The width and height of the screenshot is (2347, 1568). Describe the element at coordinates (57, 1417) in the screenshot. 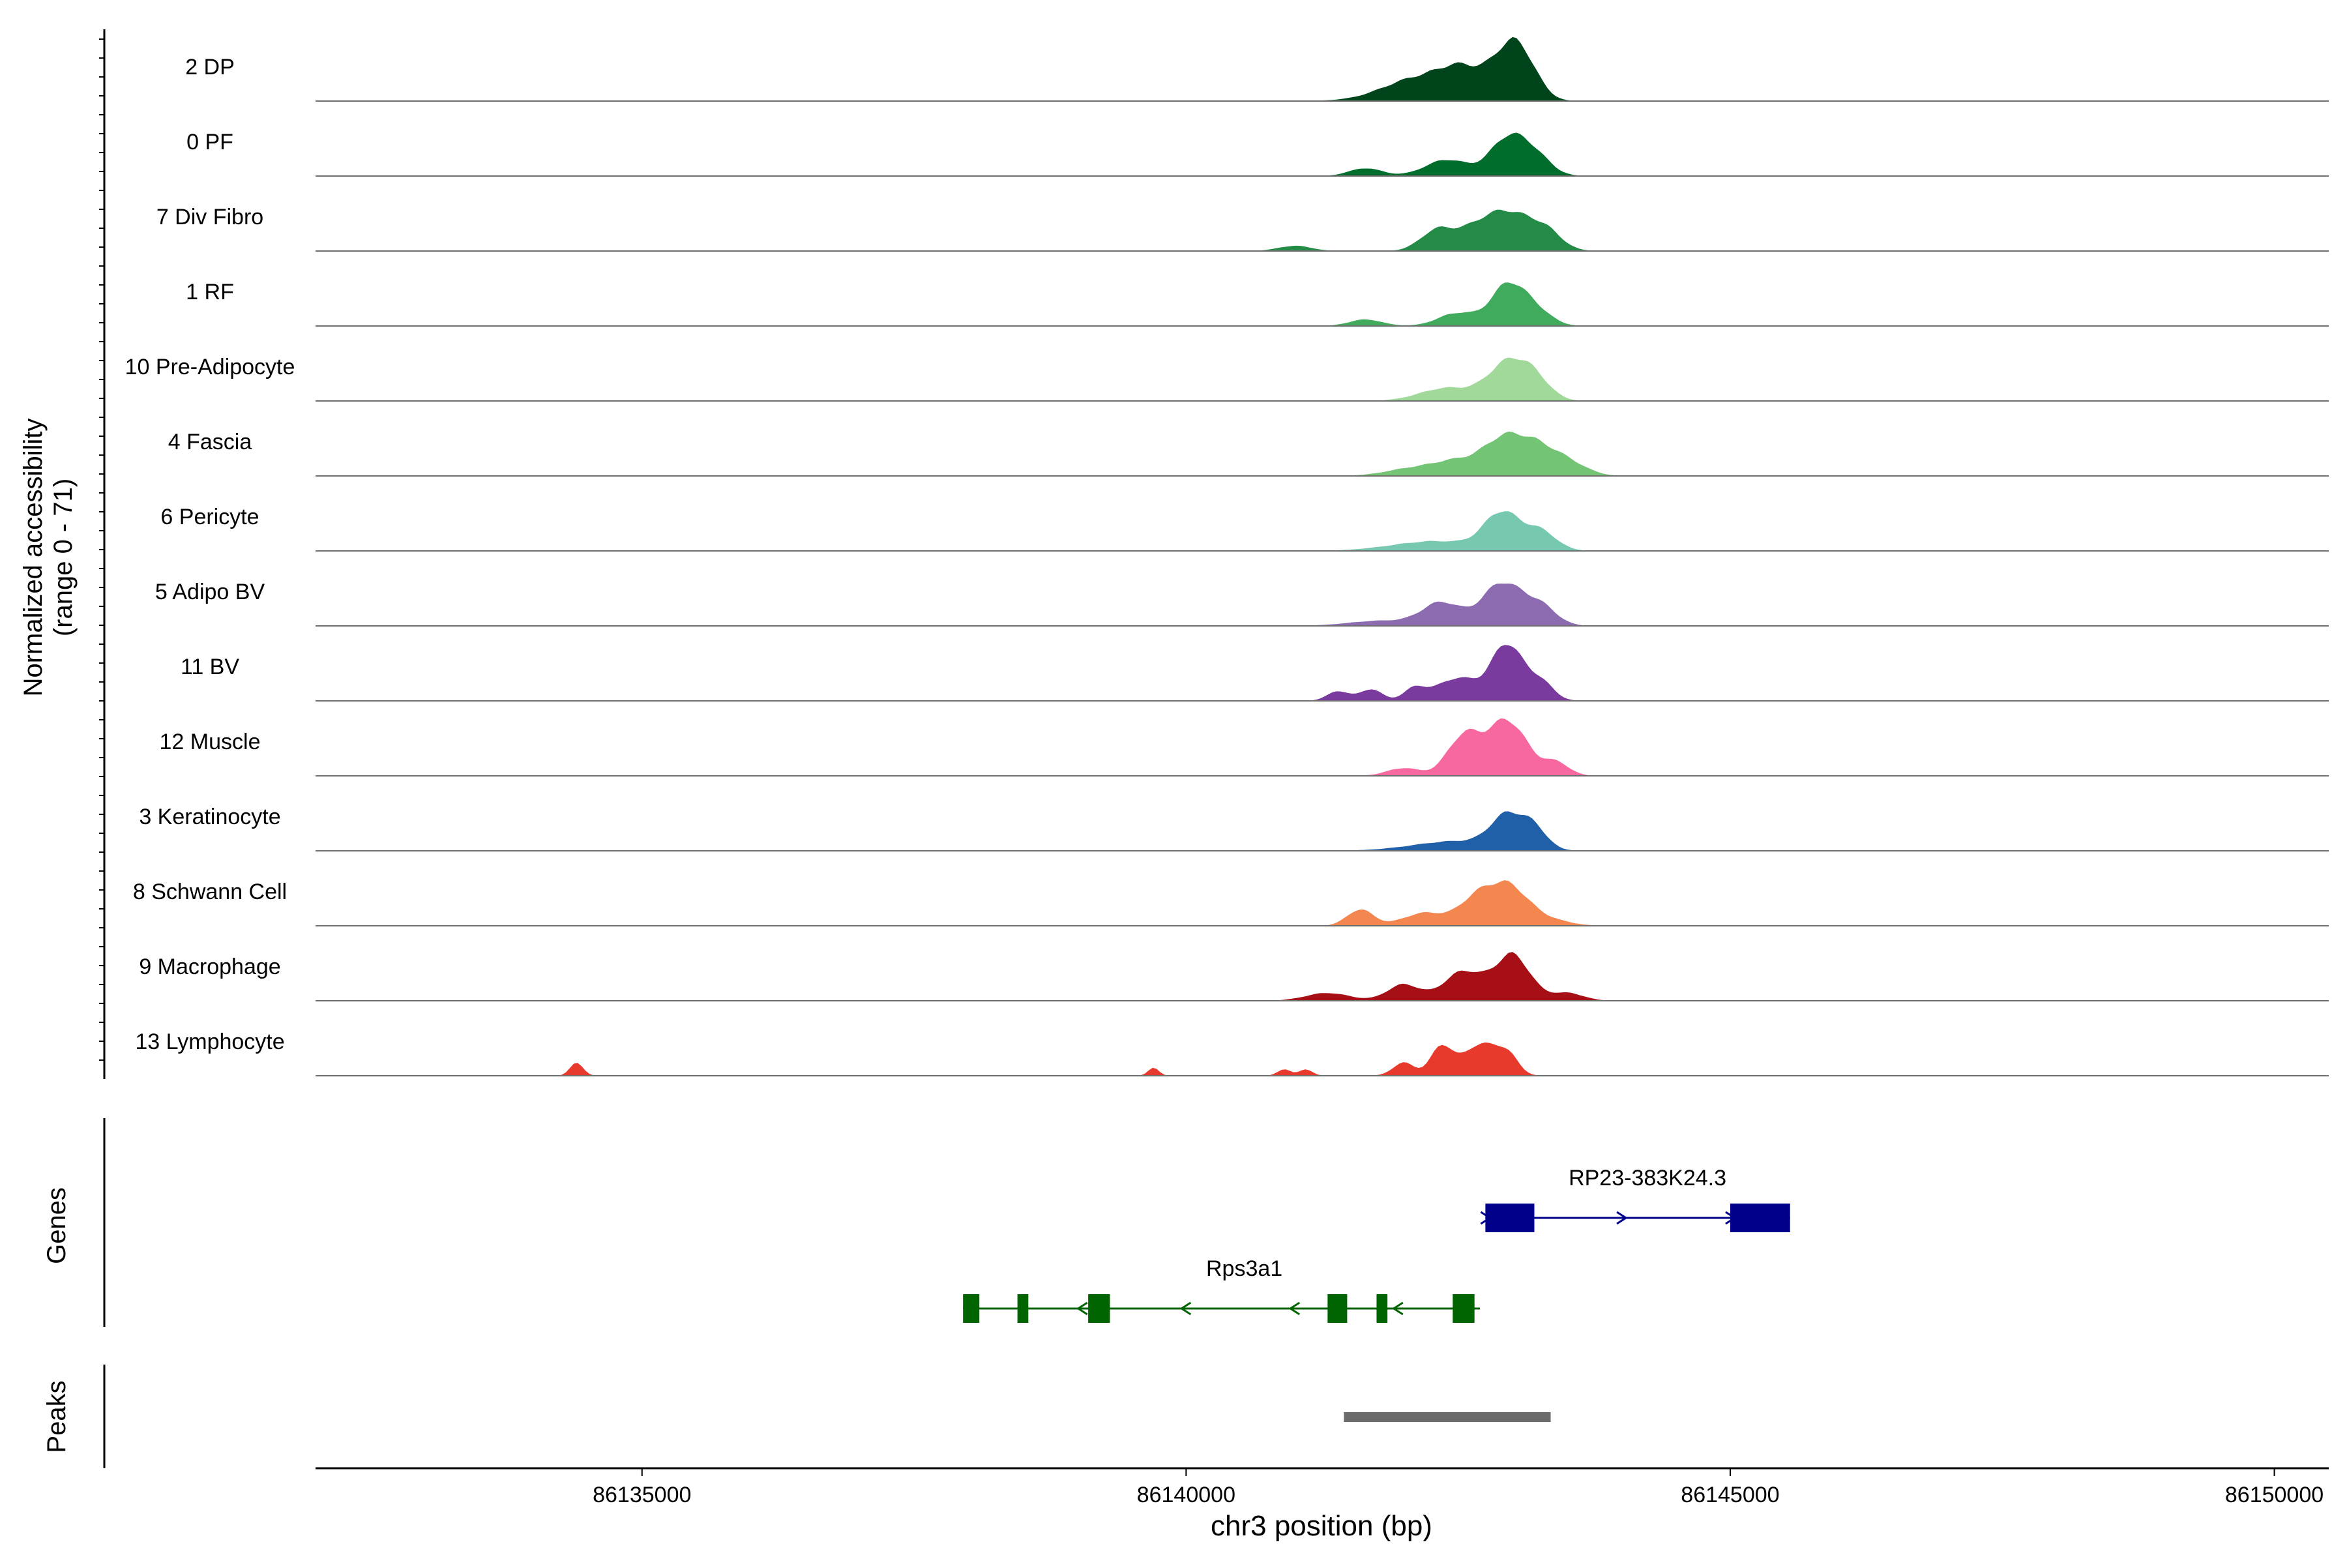

I see `peaks-track-label: Peaks` at that location.